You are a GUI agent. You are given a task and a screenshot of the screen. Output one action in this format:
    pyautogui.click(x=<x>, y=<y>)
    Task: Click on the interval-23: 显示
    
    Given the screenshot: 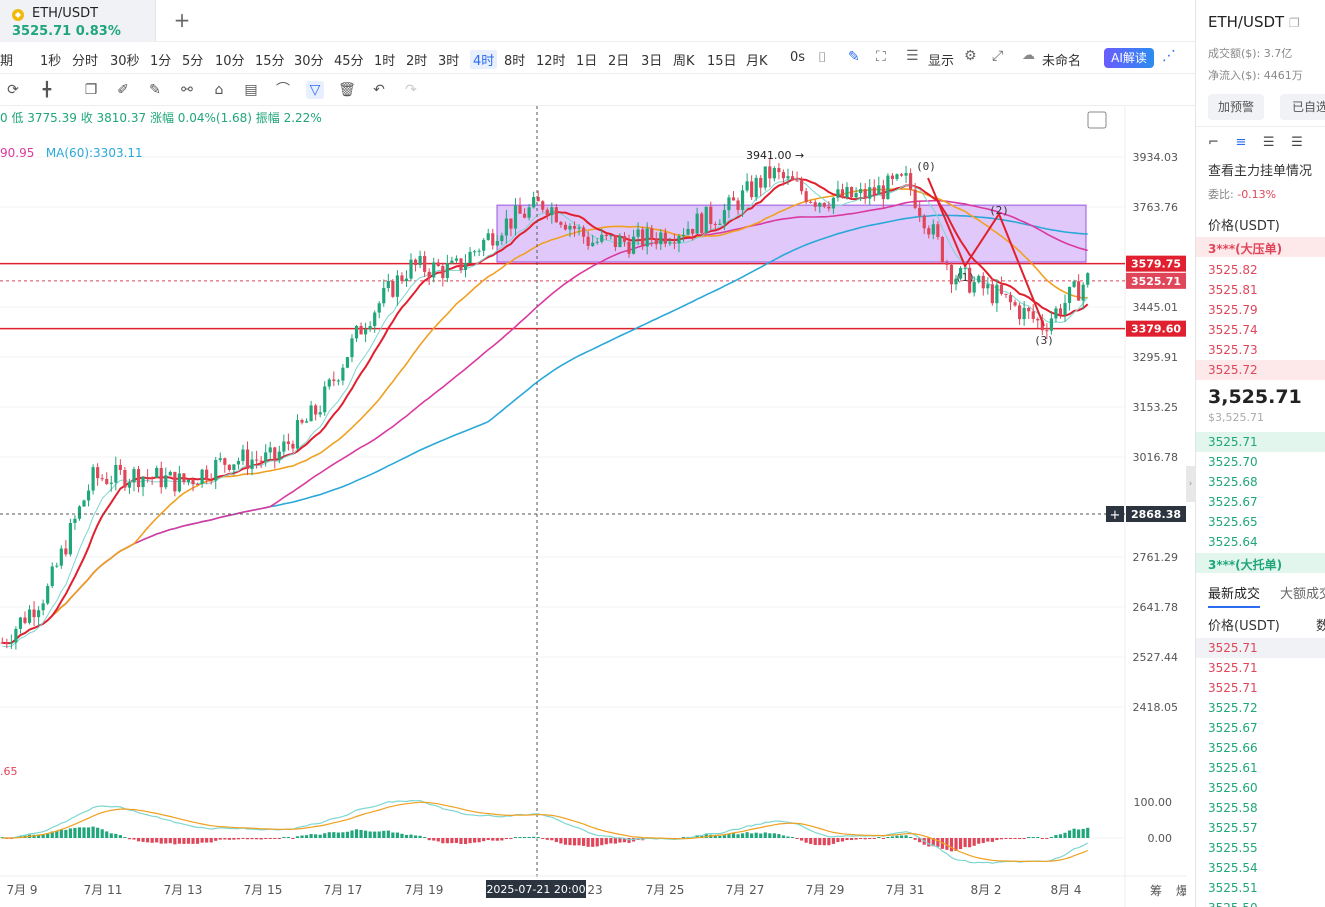 What is the action you would take?
    pyautogui.click(x=941, y=61)
    